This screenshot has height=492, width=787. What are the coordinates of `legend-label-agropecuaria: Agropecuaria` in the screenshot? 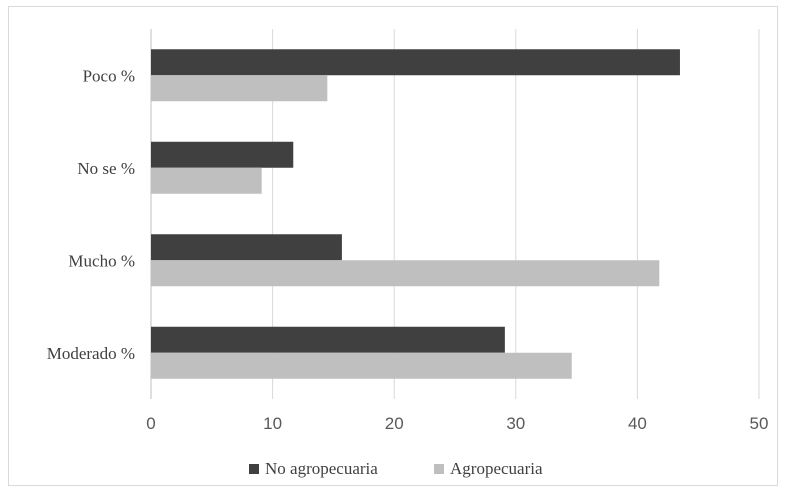 It's located at (496, 468).